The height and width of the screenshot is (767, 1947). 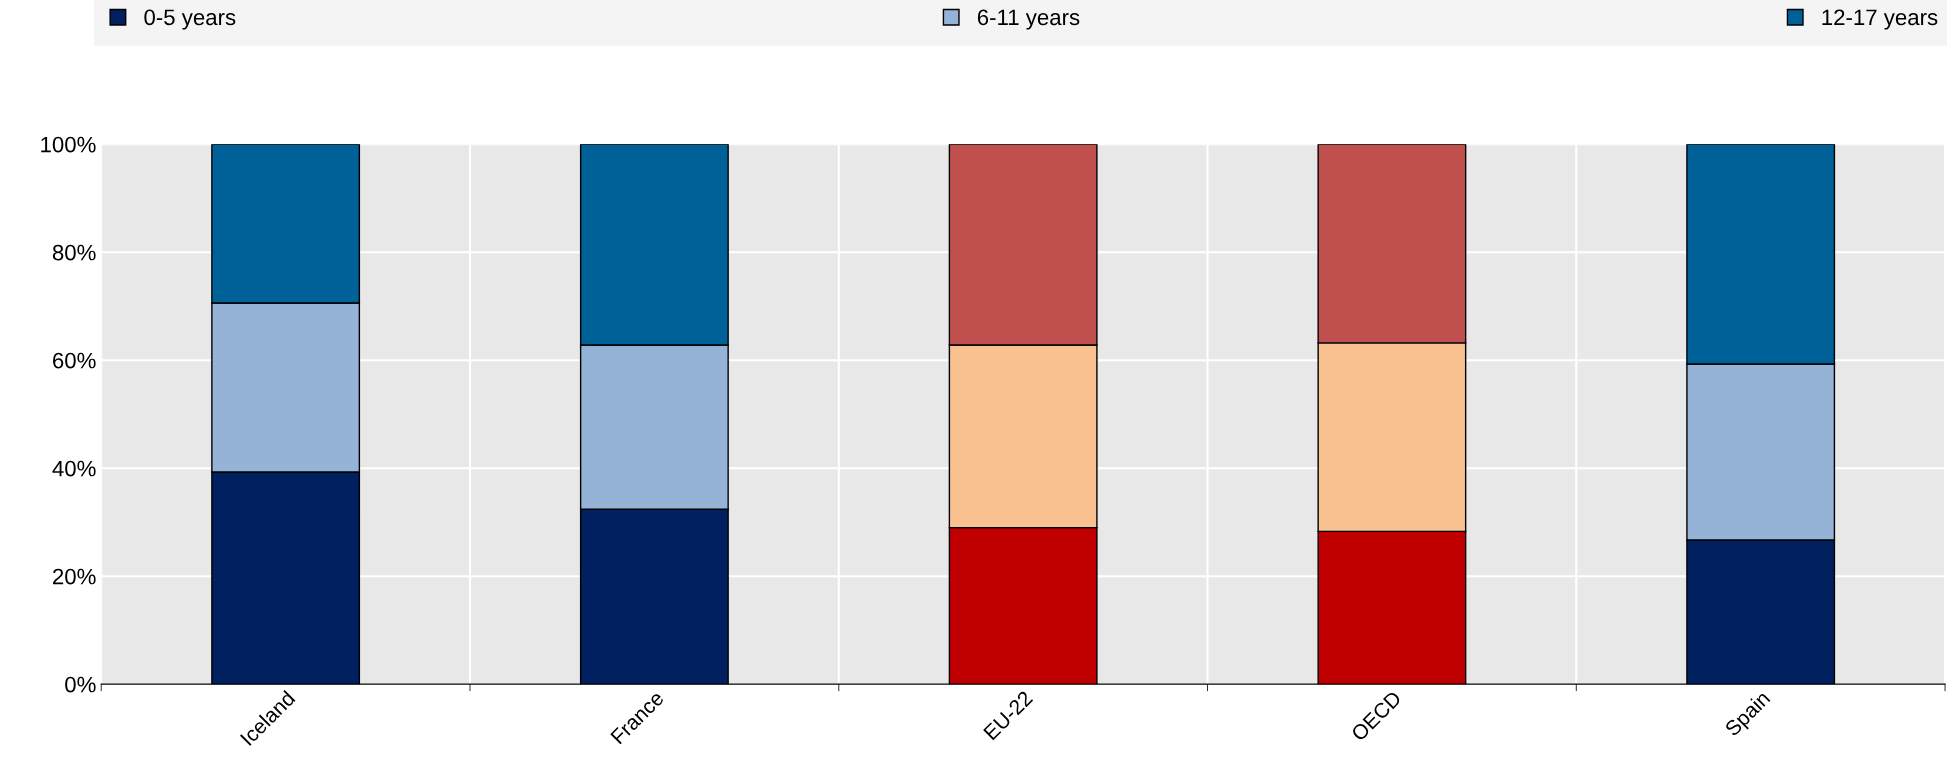 I want to click on y-tick-label: 100%, so click(x=68, y=144).